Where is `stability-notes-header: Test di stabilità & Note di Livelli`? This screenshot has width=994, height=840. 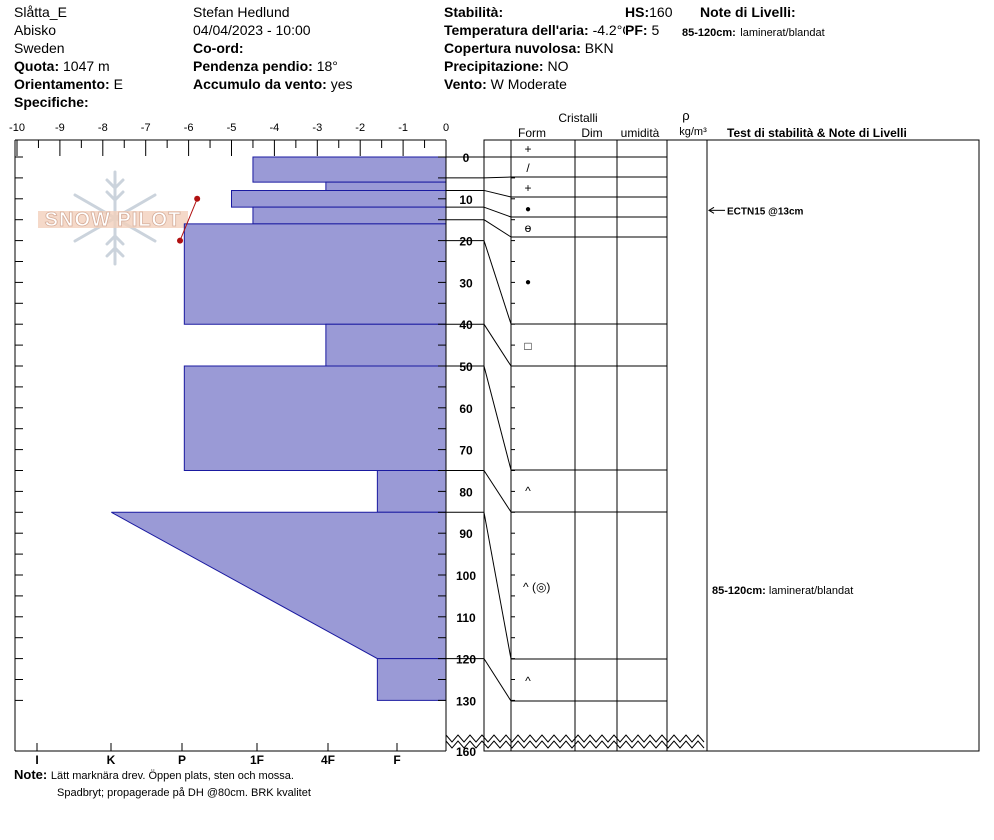
stability-notes-header: Test di stabilità & Note di Livelli is located at coordinates (817, 133).